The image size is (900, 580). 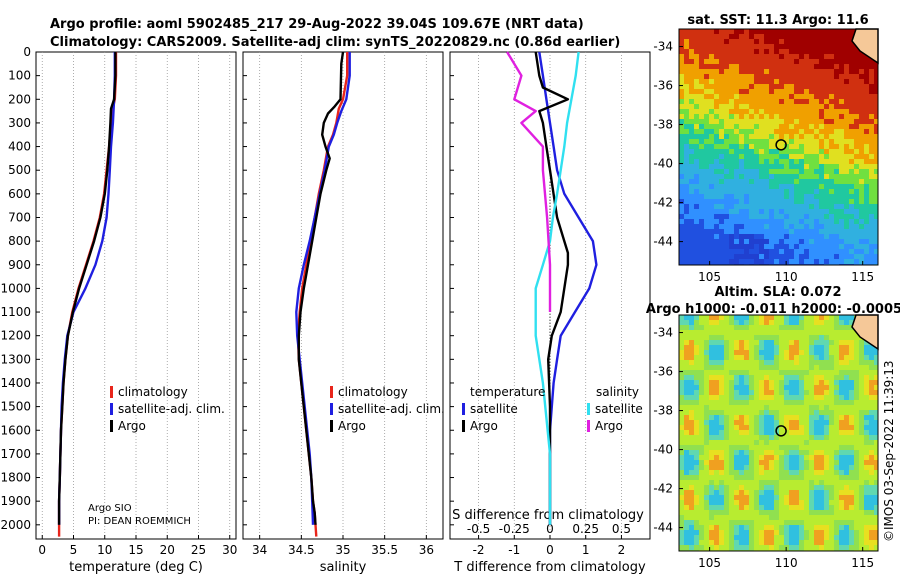 I want to click on secondary-x-tick-label: 0.25, so click(x=585, y=529).